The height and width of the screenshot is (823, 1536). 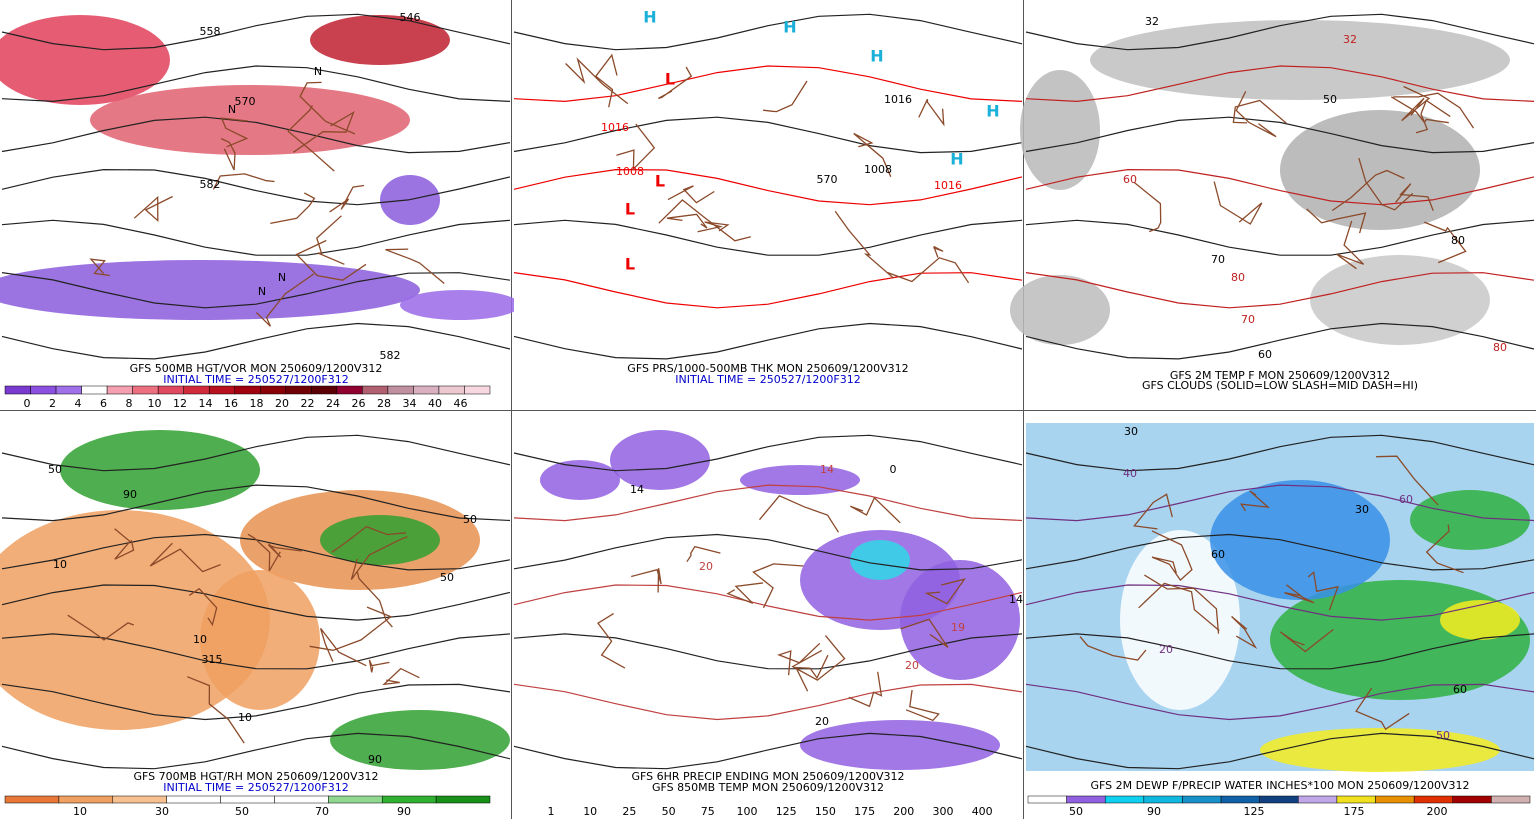 I want to click on colorbar-label: 10, so click(x=80, y=811).